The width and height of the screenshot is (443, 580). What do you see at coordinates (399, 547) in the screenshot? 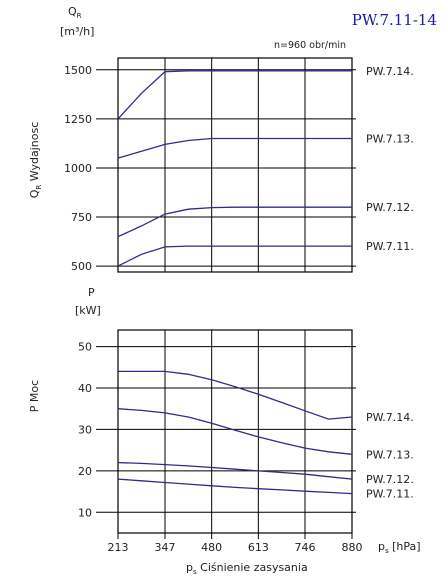
I see `x-axis-unit: ps [hPa]` at bounding box center [399, 547].